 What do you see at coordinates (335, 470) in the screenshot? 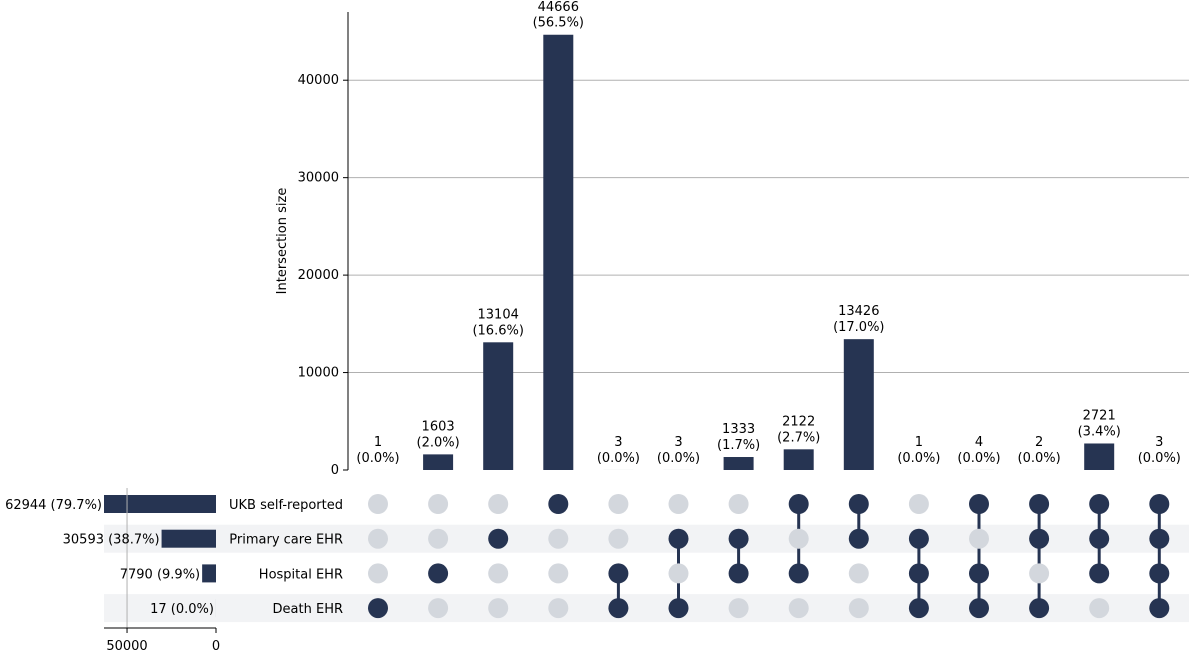
I see `y-tick-label: 0` at bounding box center [335, 470].